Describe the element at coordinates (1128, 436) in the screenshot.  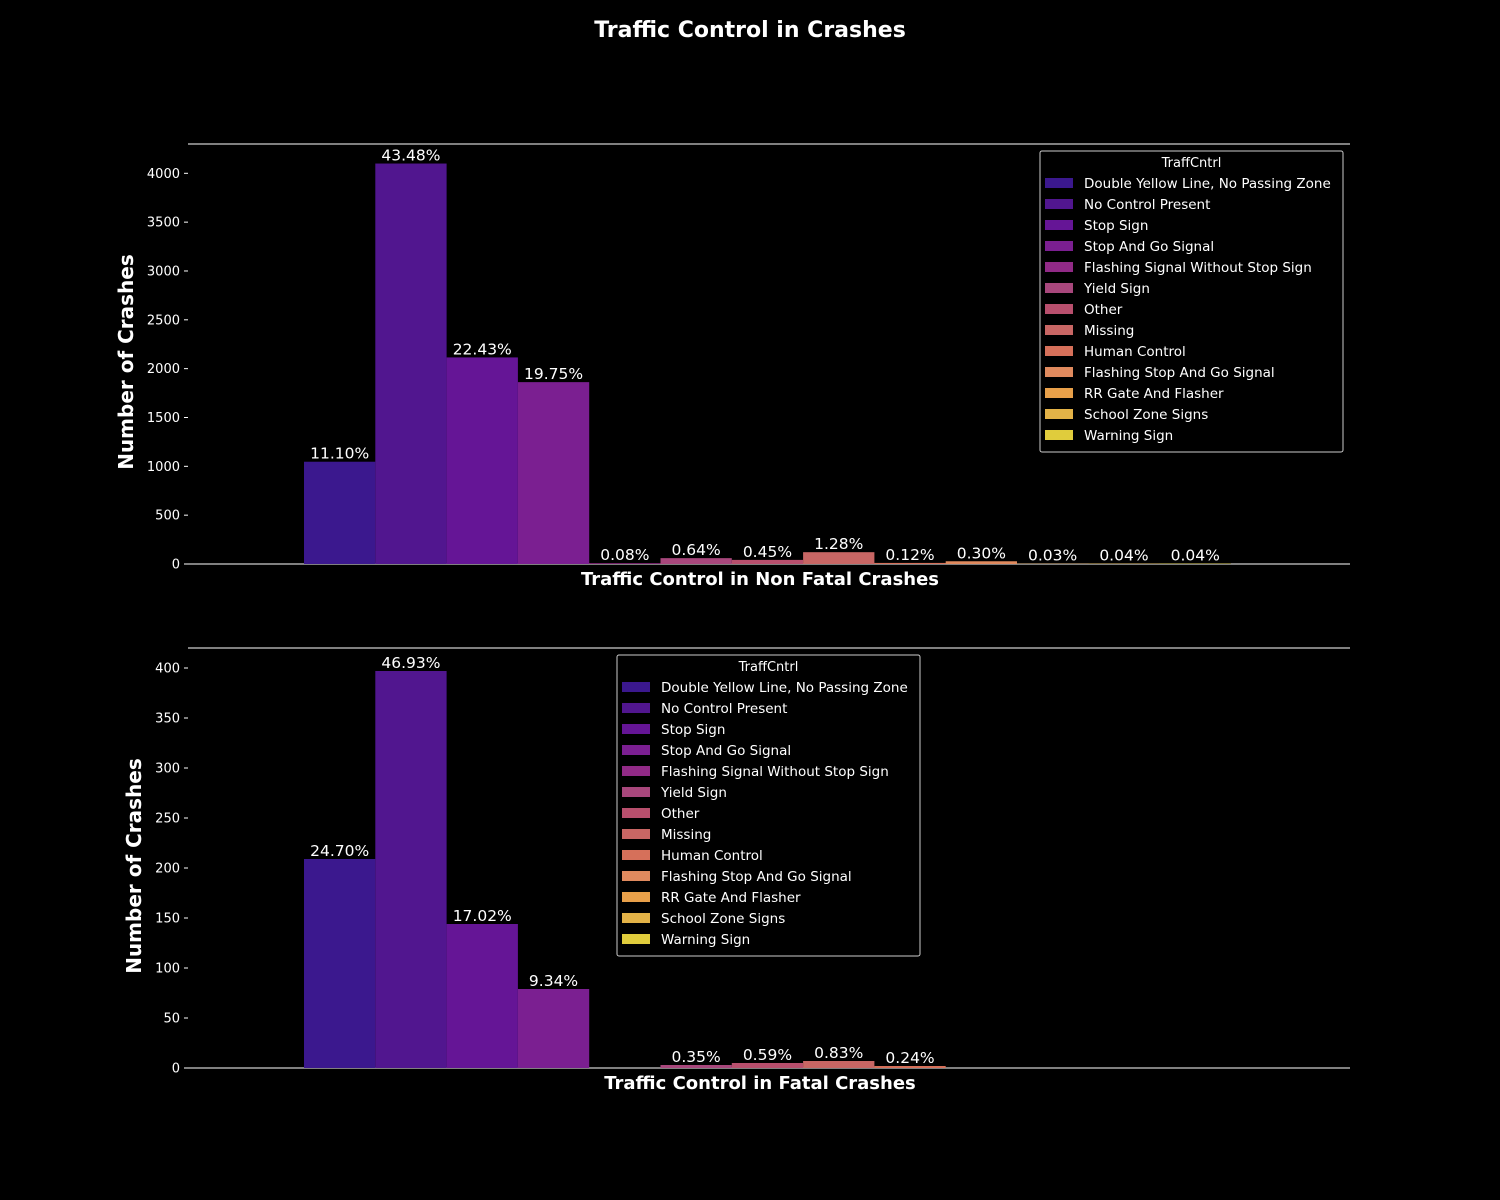
I see `legend-label-0-12: Warning Sign` at that location.